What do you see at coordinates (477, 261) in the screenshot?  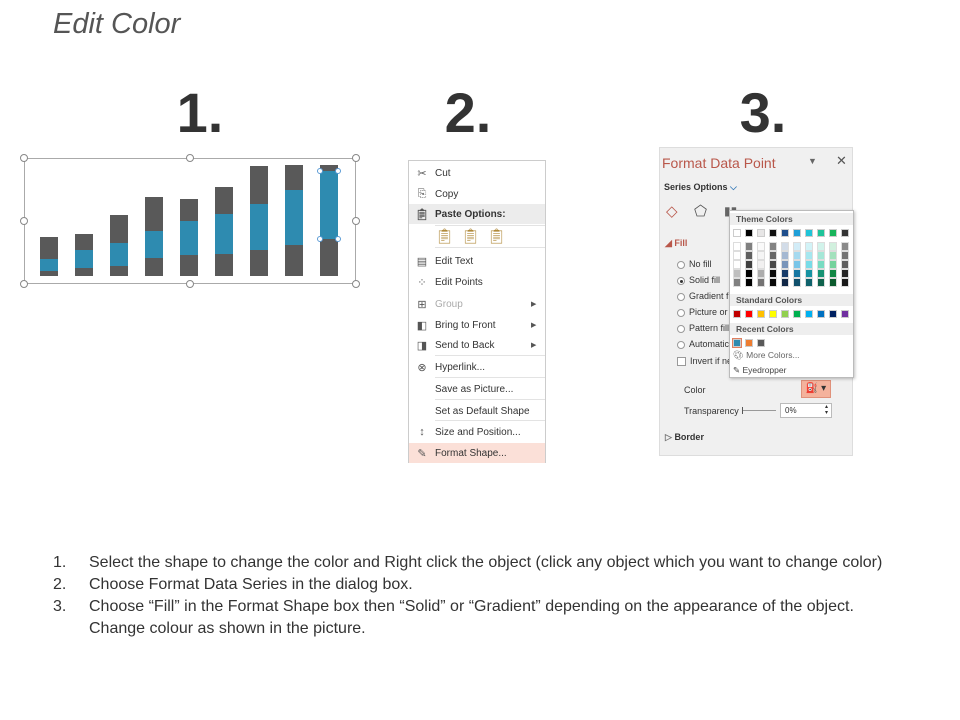 I see `menu-item-edit-text: ▤ Edit Text` at bounding box center [477, 261].